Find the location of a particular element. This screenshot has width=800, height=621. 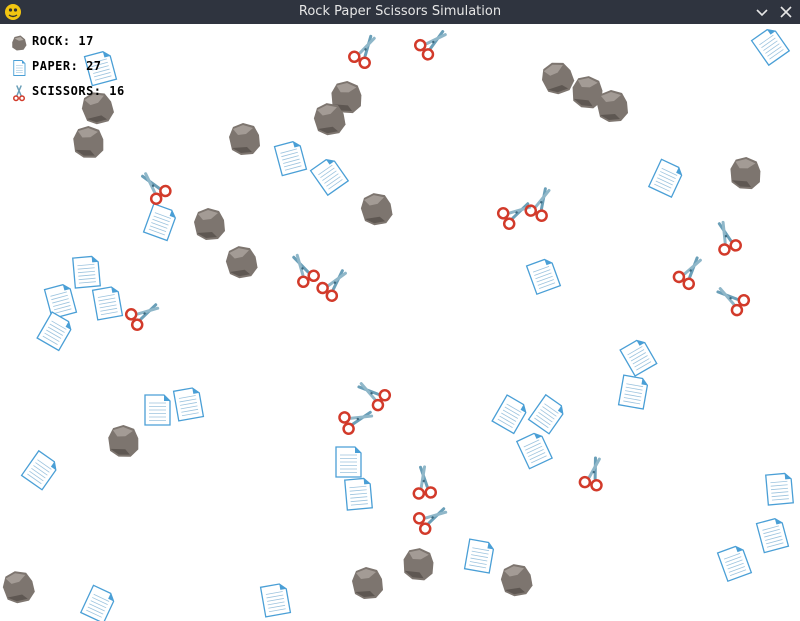

paper-icon is located at coordinates (19, 68).